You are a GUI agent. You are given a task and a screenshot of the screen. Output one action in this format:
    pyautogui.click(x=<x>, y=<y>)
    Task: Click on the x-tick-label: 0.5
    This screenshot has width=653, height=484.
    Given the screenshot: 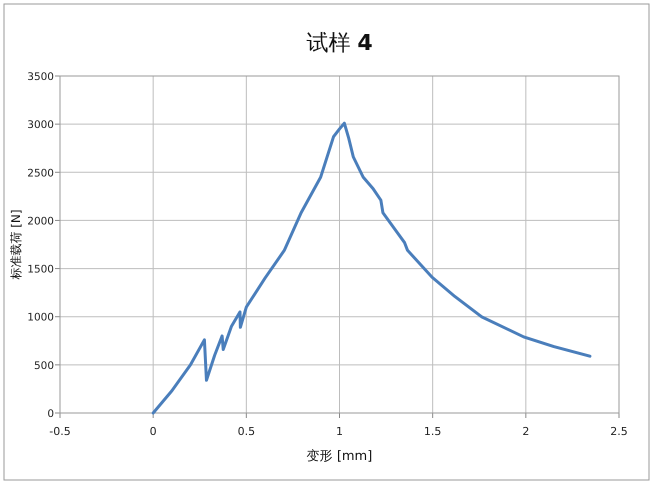 What is the action you would take?
    pyautogui.click(x=247, y=431)
    